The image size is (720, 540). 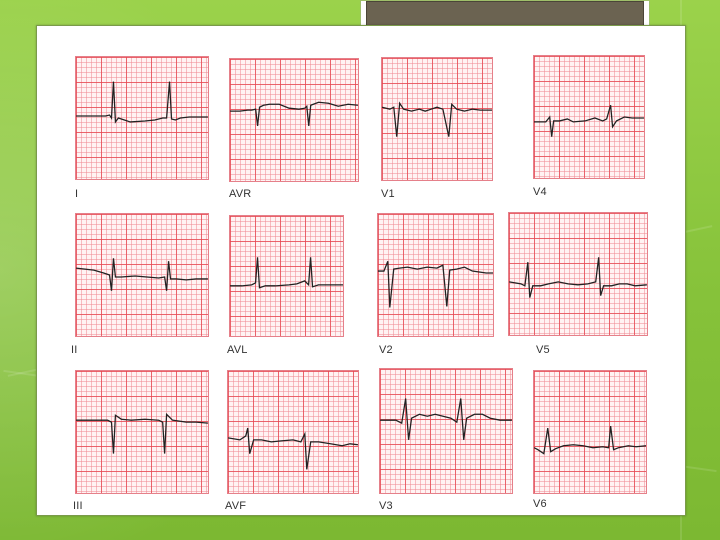 I want to click on ecg-lead-v2, so click(x=435, y=275).